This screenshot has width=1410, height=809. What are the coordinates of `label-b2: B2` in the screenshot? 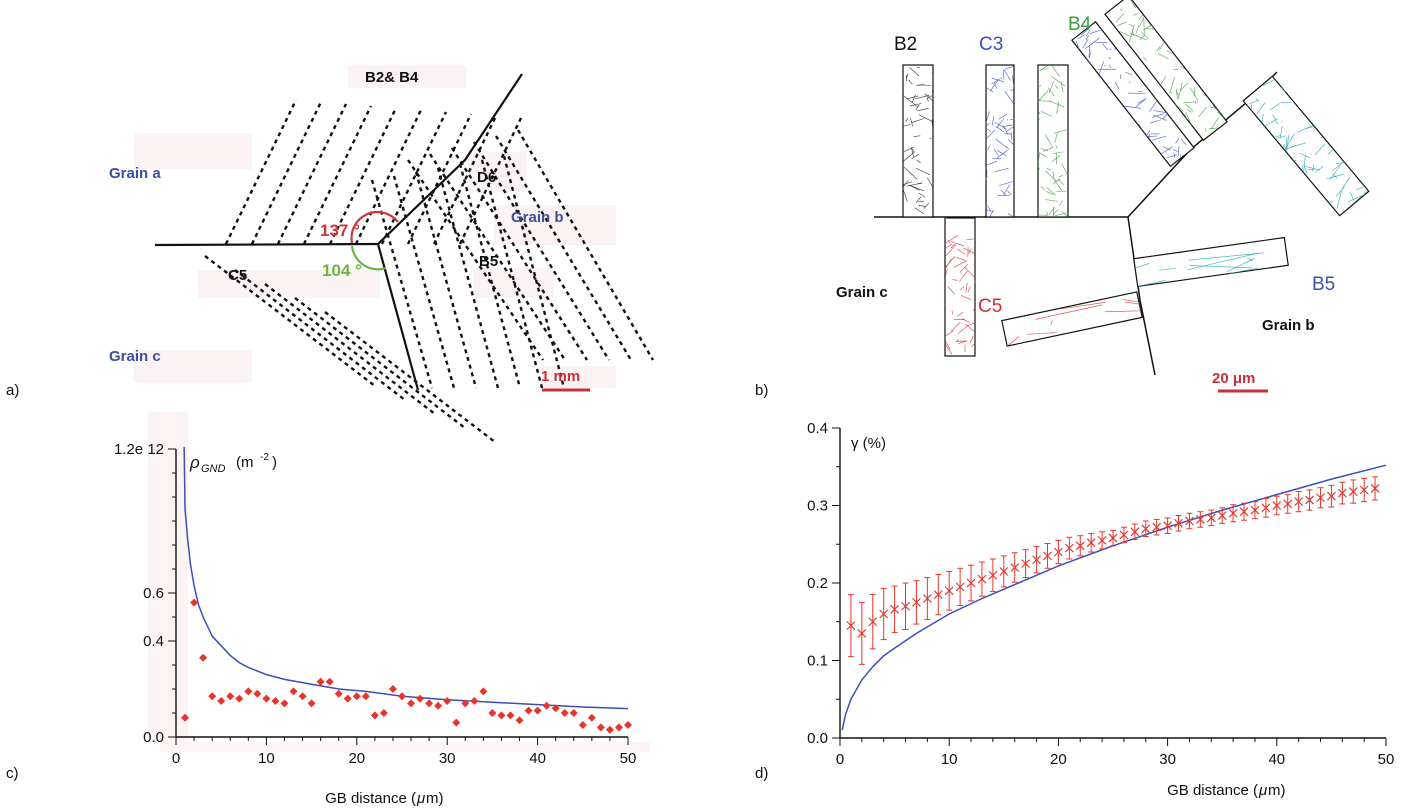 It's located at (905, 44).